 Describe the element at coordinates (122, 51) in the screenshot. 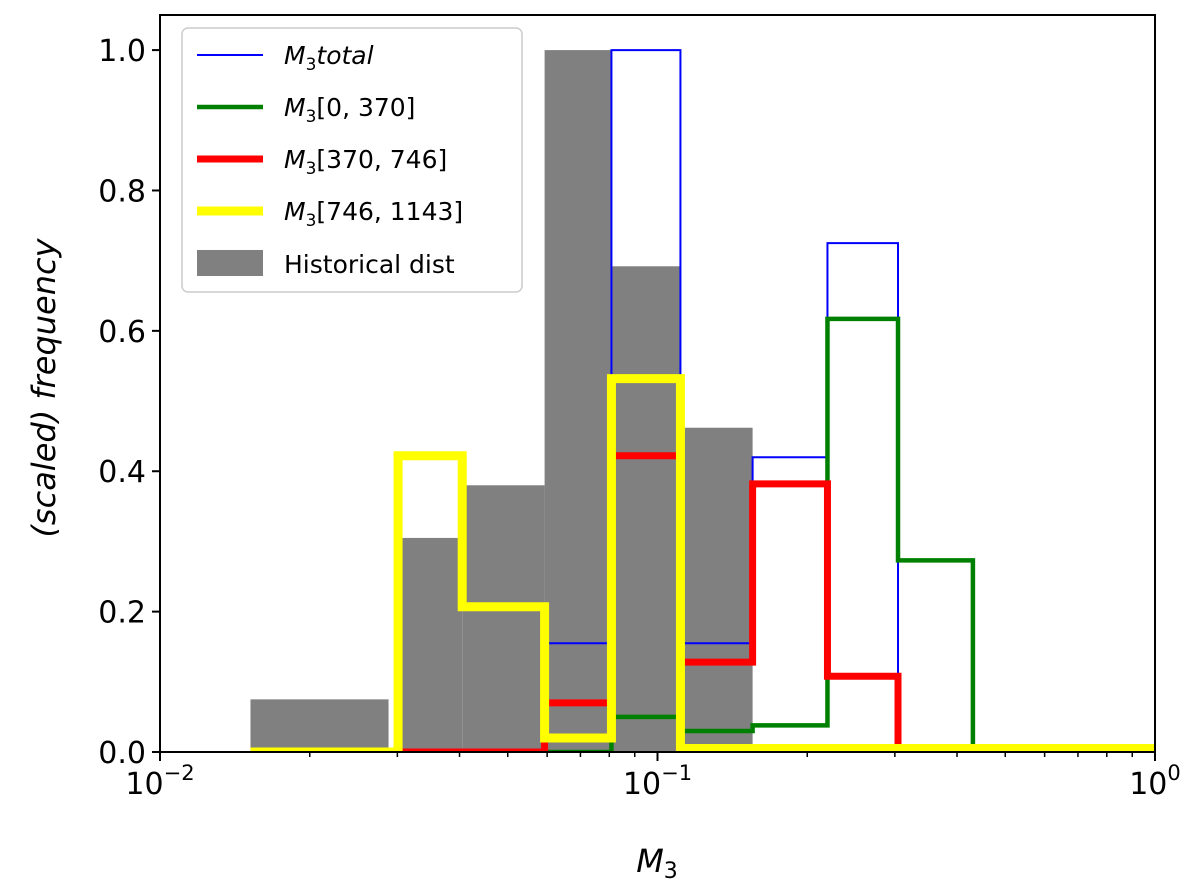

I see `y-tick-label: 1.0` at that location.